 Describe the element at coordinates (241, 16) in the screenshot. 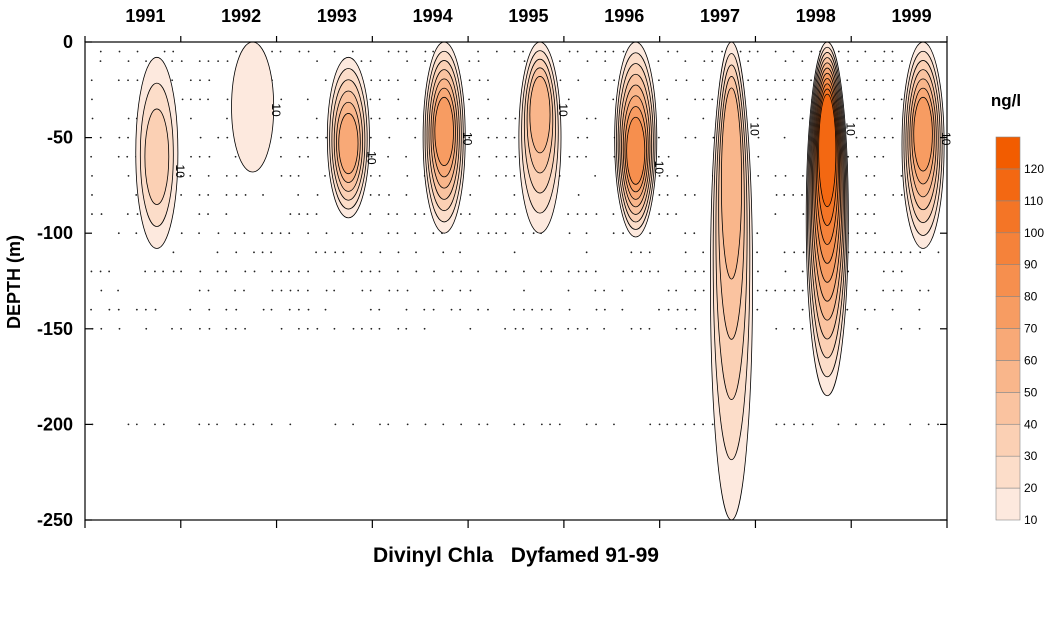

I see `year-label: 1992` at that location.